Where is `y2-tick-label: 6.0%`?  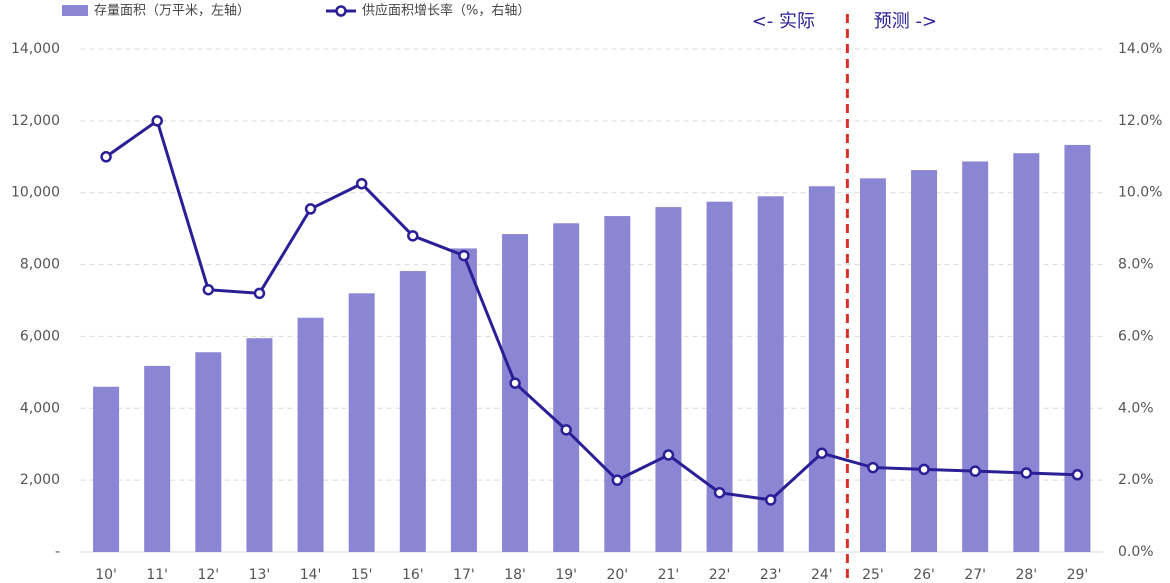 y2-tick-label: 6.0% is located at coordinates (1136, 336).